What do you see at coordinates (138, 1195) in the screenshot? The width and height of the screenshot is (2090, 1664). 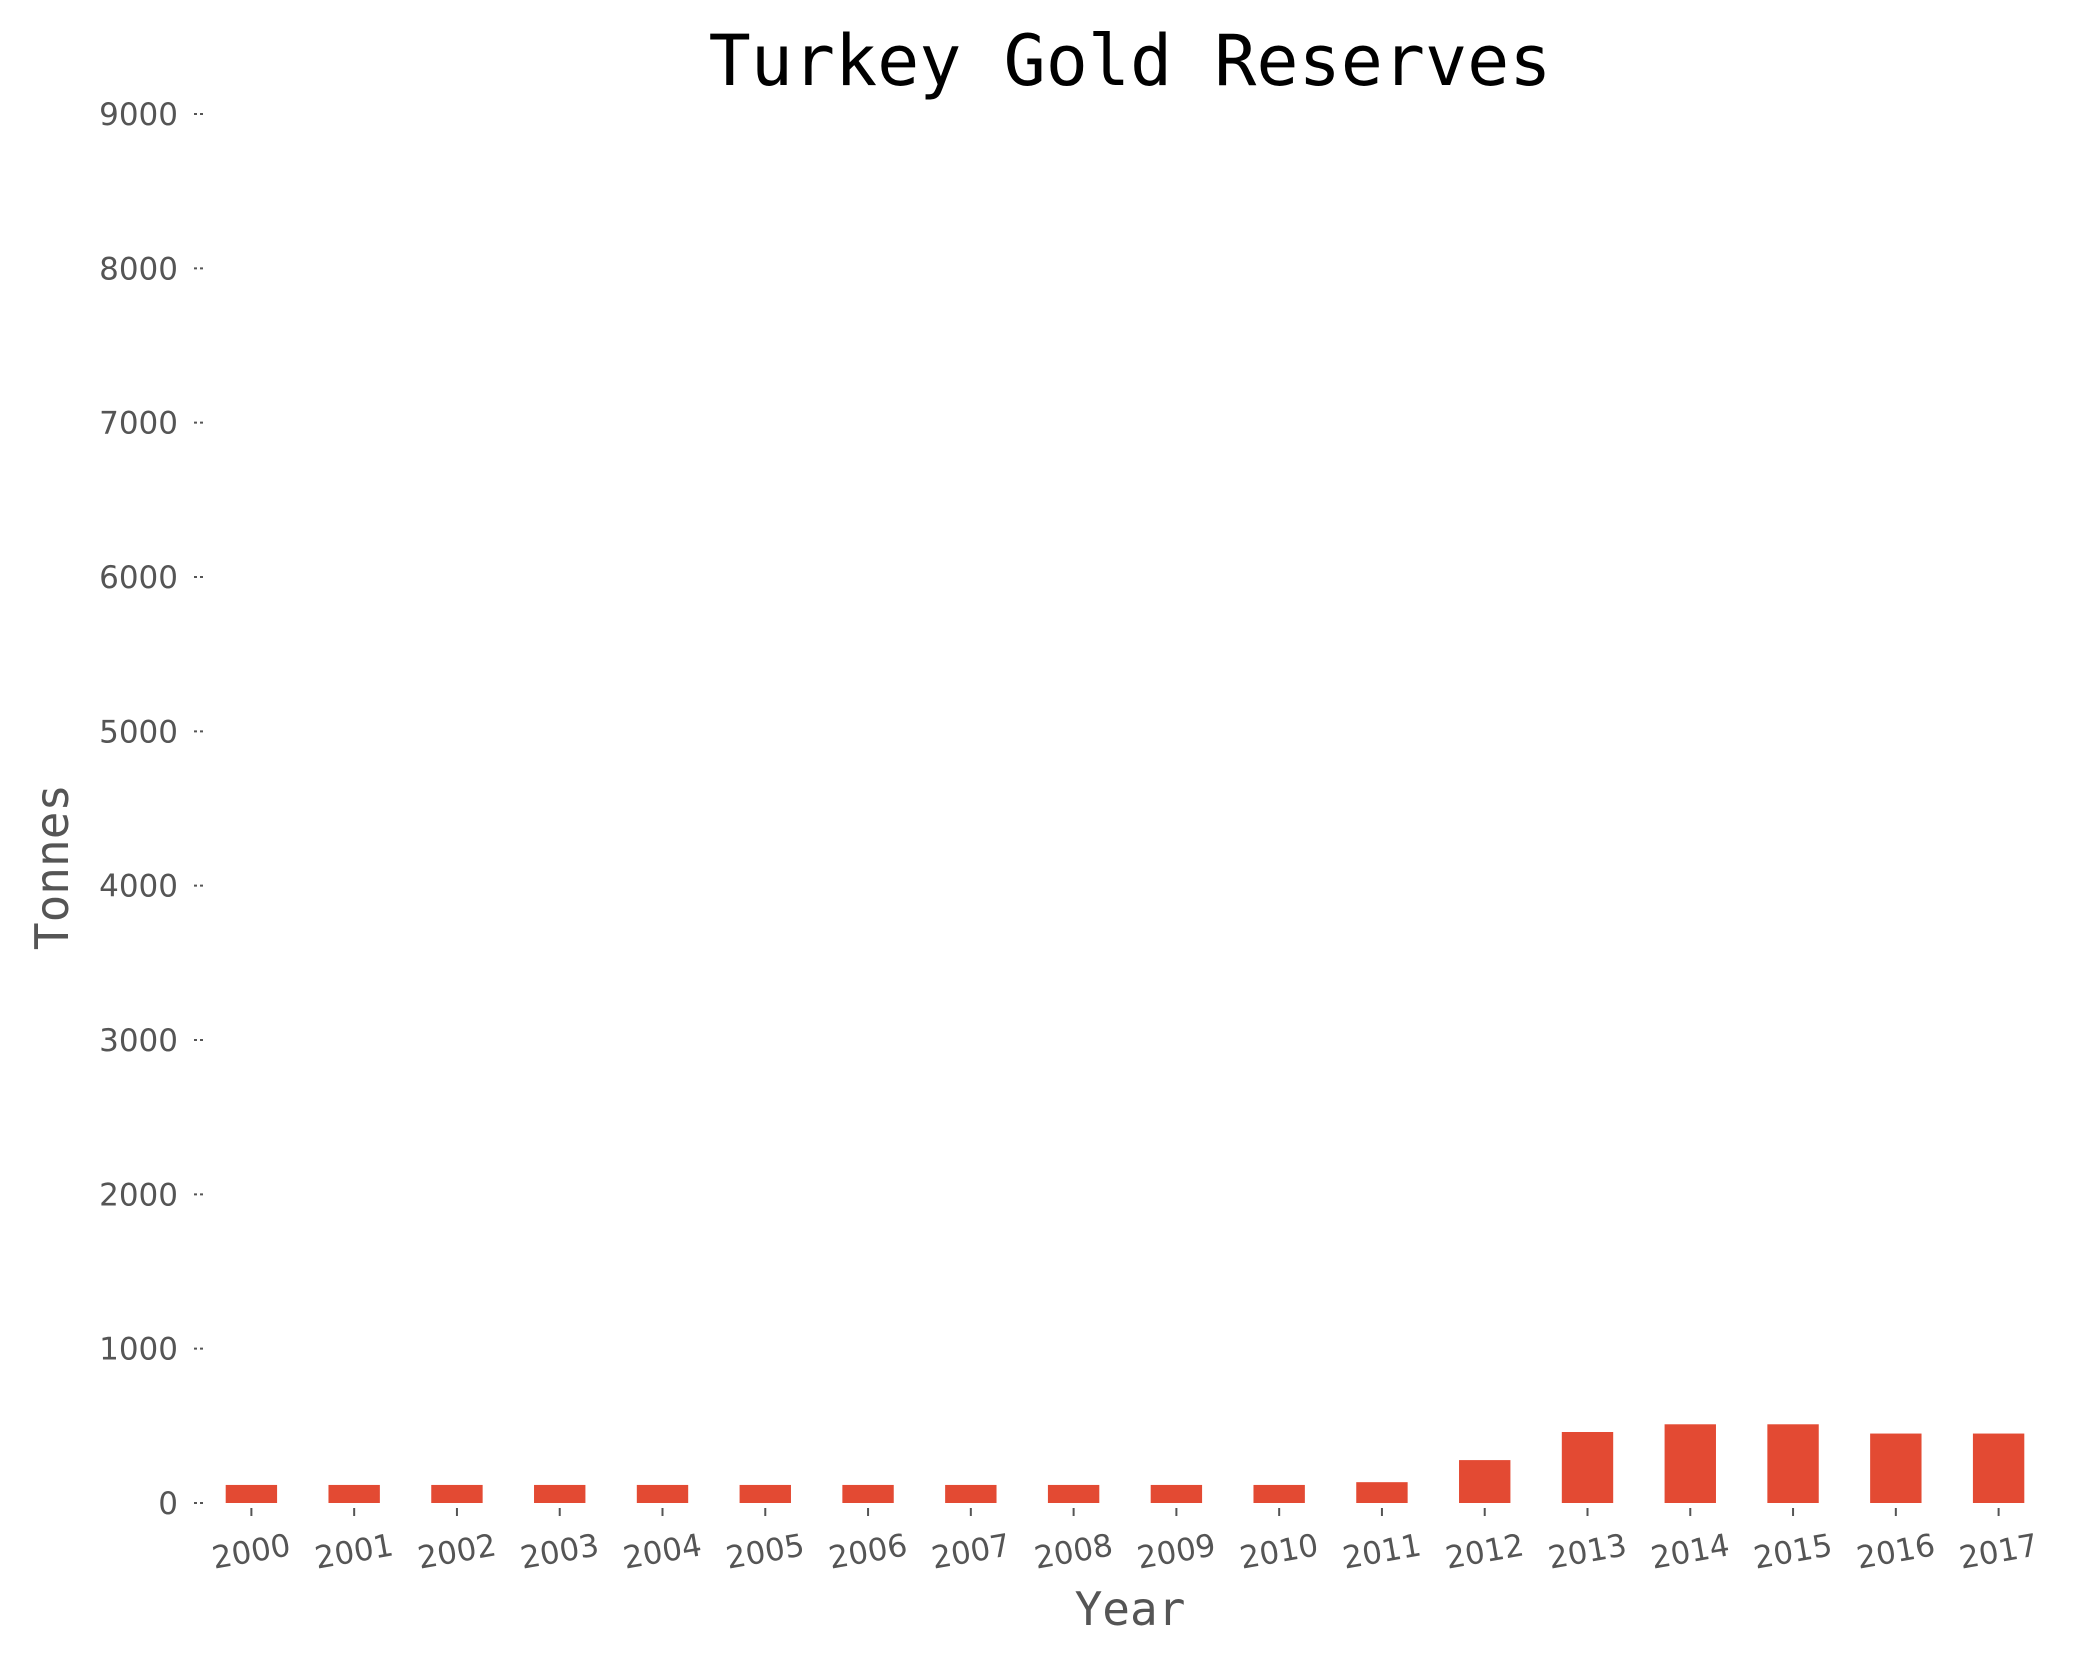 I see `y-tick-label: 2000` at bounding box center [138, 1195].